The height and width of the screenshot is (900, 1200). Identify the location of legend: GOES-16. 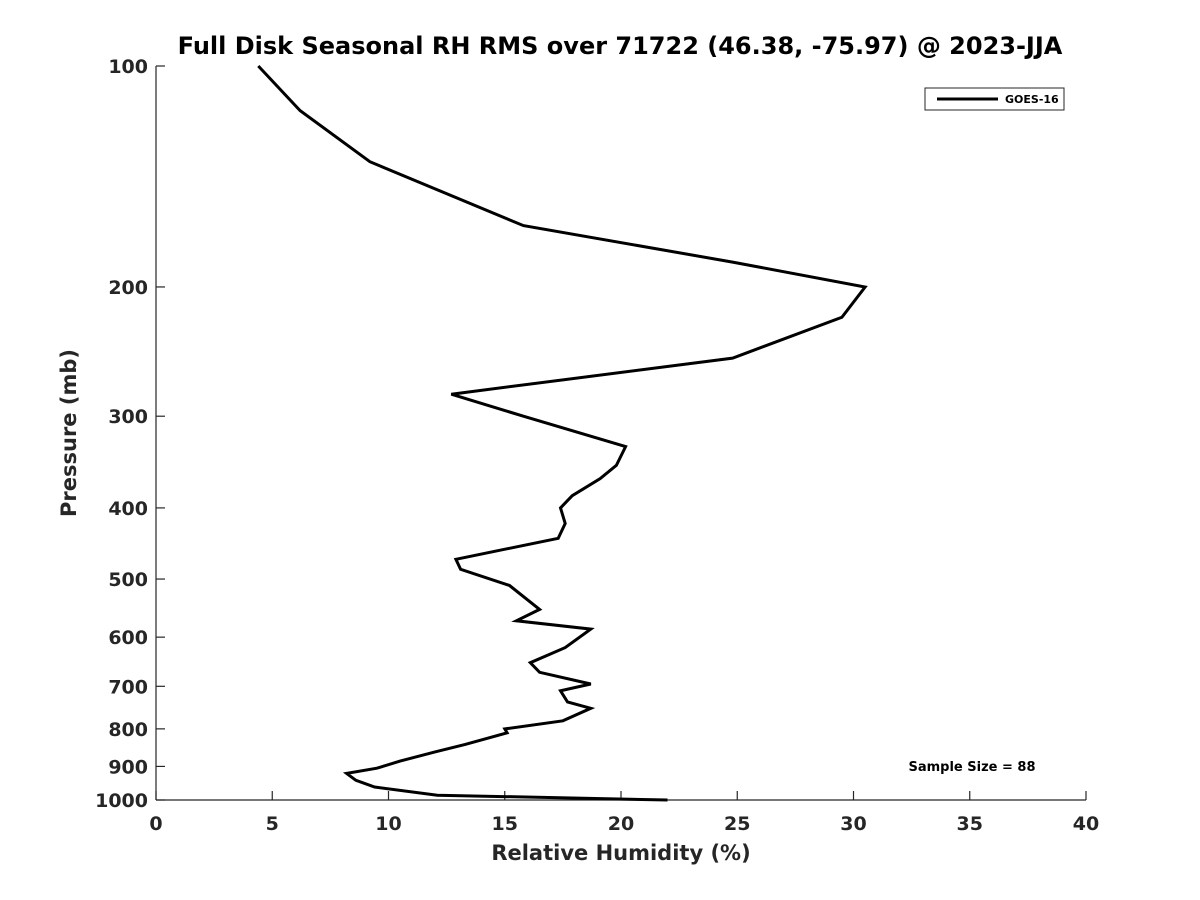
(994, 99).